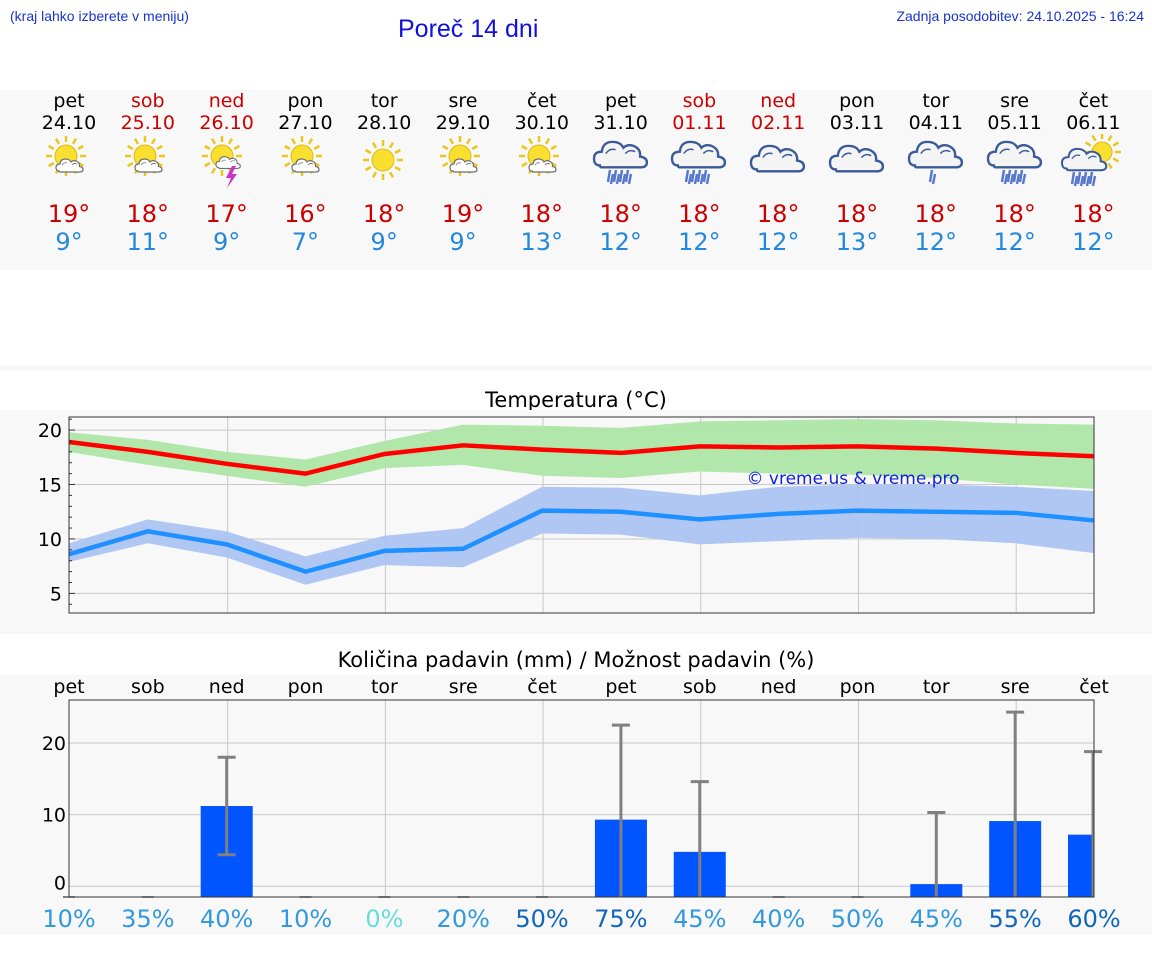  What do you see at coordinates (306, 687) in the screenshot?
I see `precipitation-day-label: pon` at bounding box center [306, 687].